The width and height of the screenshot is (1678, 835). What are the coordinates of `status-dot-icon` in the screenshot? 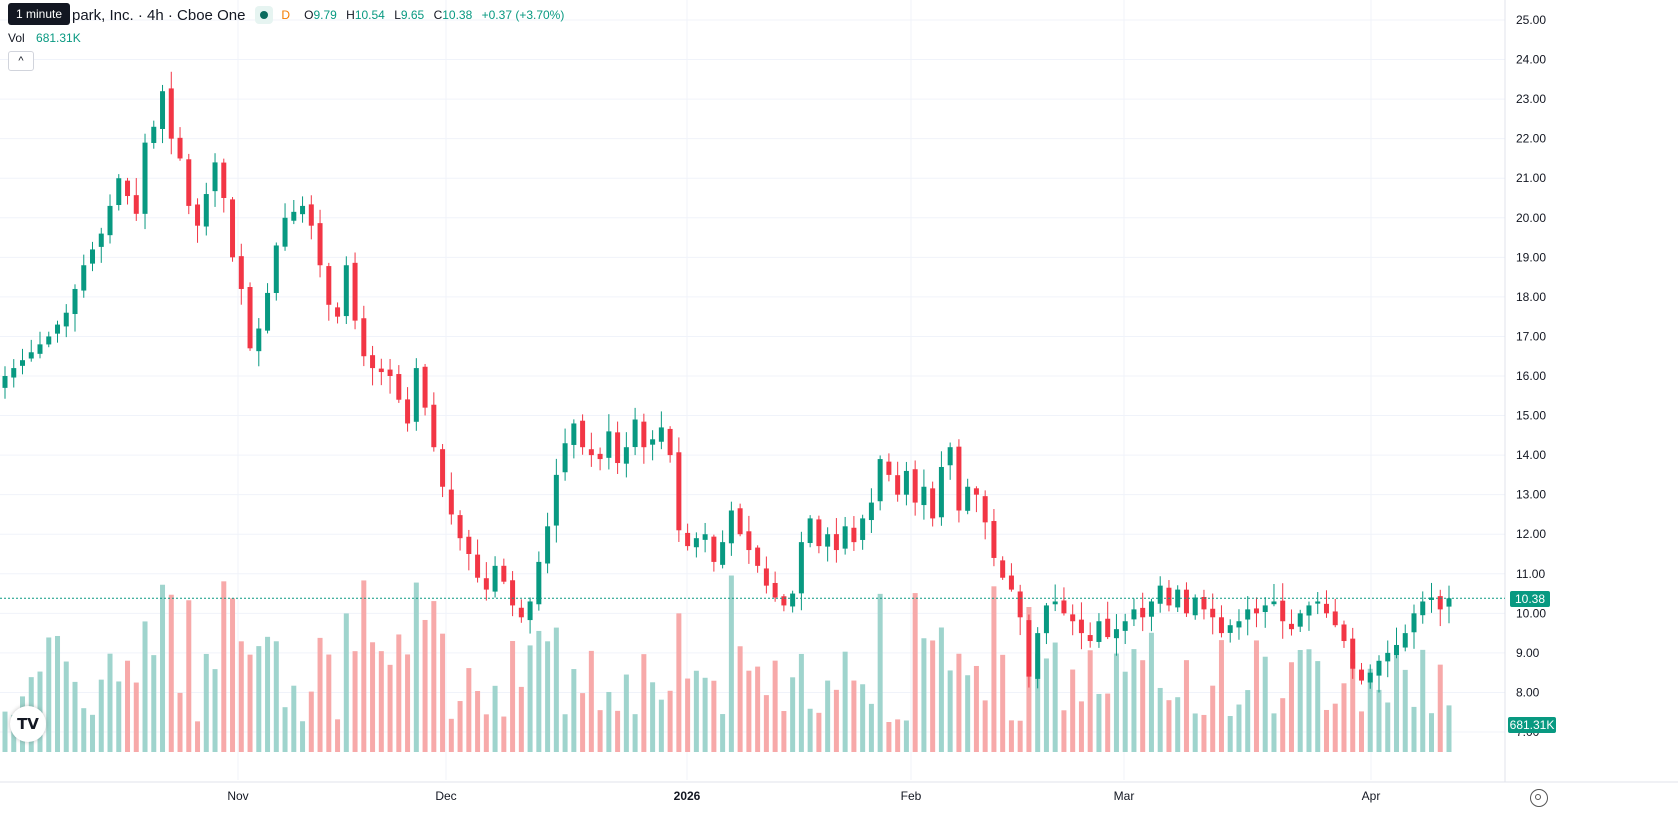 It's located at (264, 15).